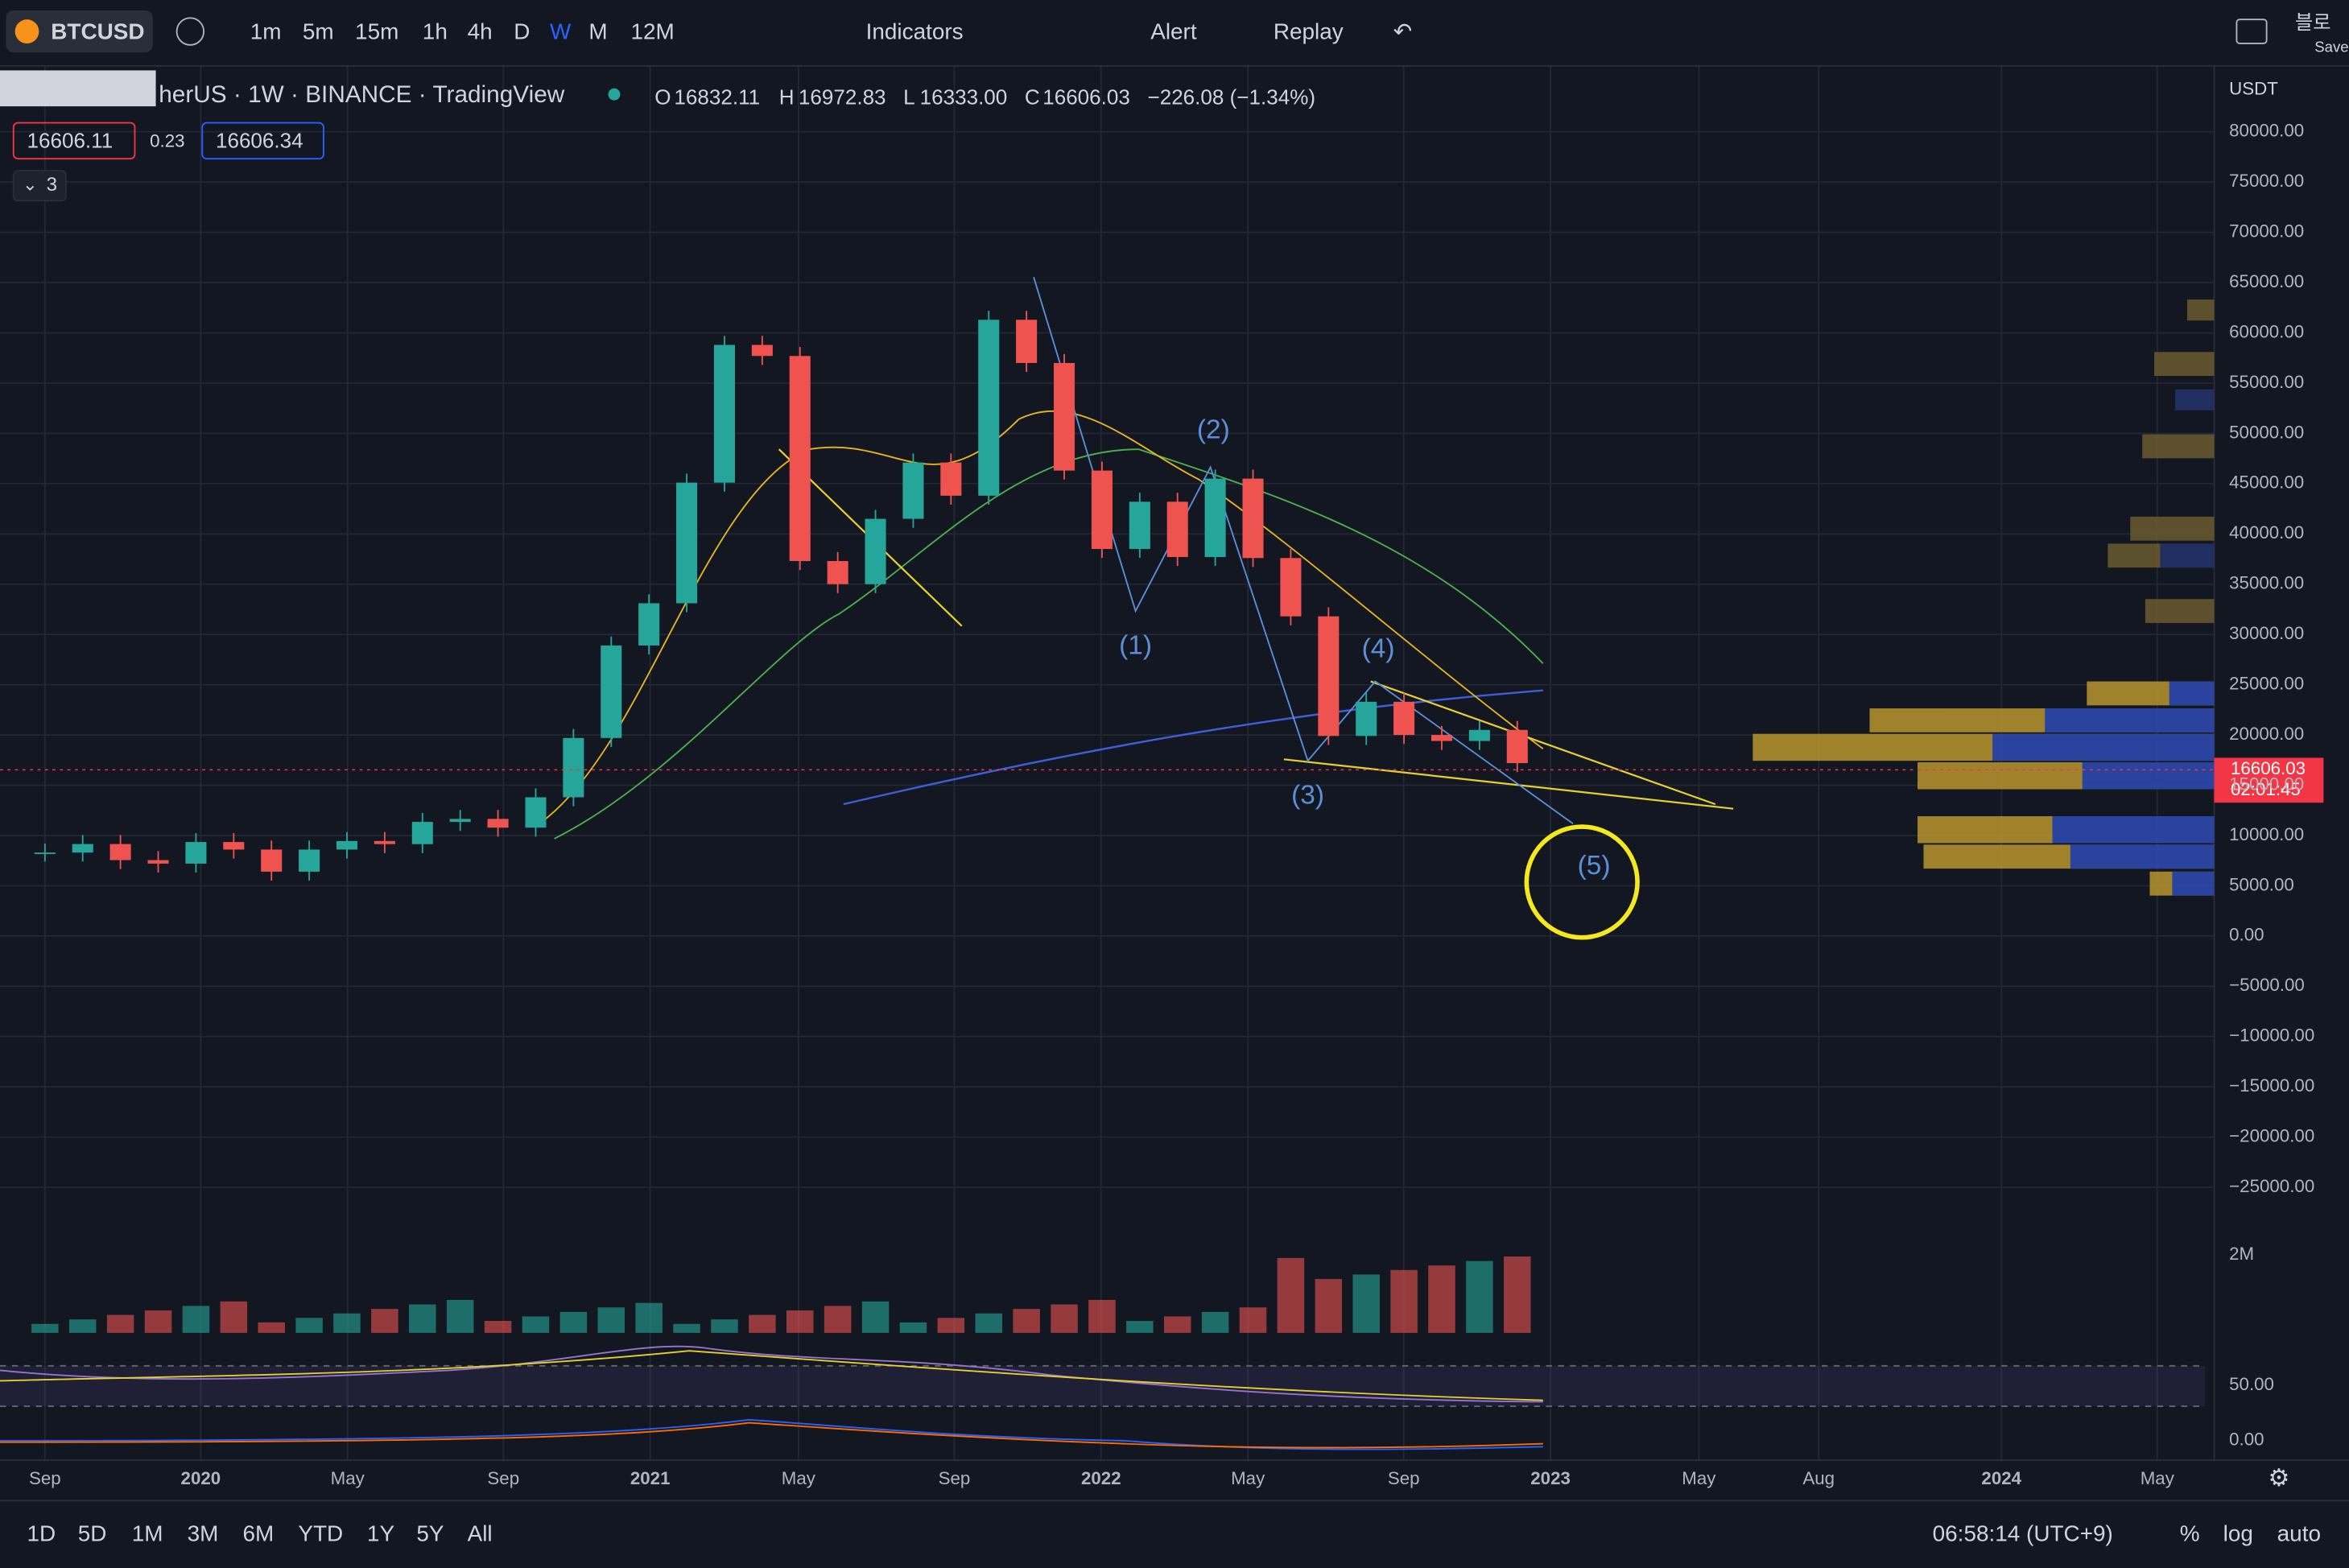 The width and height of the screenshot is (2349, 1568). Describe the element at coordinates (376, 31) in the screenshot. I see `interval-button: 15m` at that location.